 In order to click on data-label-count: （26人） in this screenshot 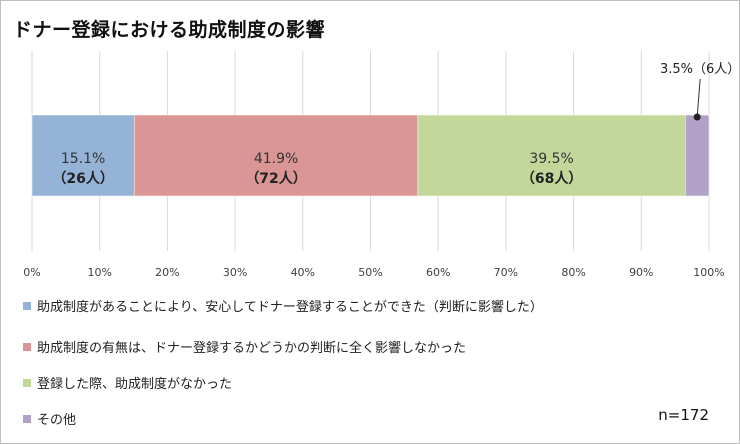, I will do `click(82, 178)`.